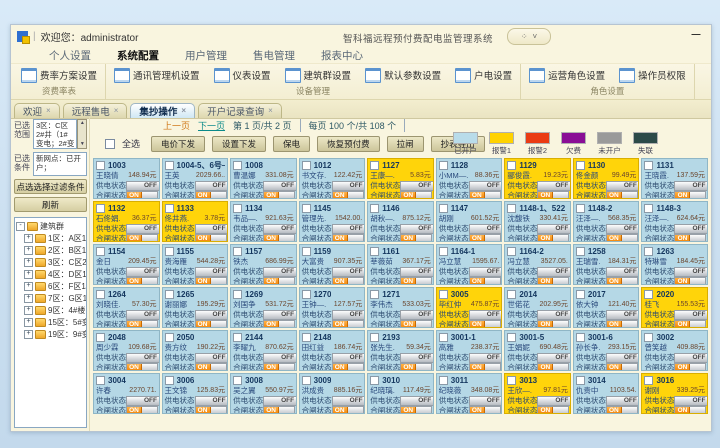 This screenshot has width=720, height=448. What do you see at coordinates (242, 75) in the screenshot?
I see `ribbon-button: 仪表设置` at bounding box center [242, 75].